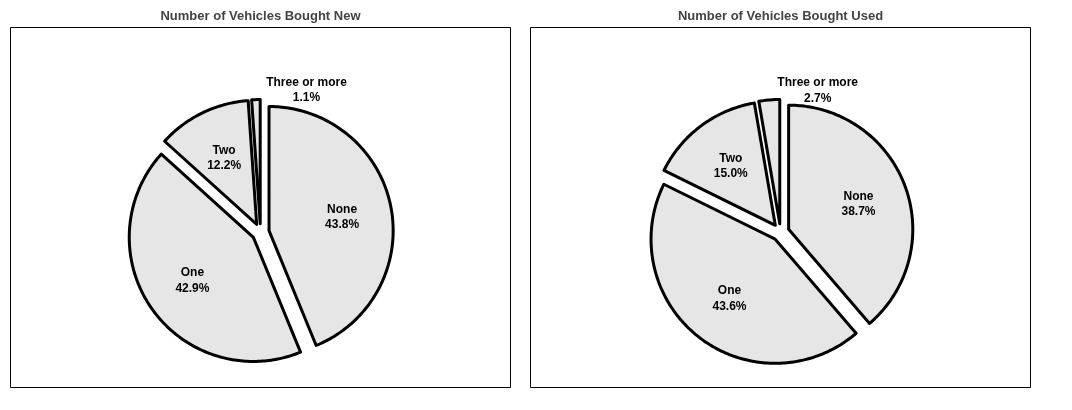  I want to click on data-label: 1.1%, so click(306, 97).